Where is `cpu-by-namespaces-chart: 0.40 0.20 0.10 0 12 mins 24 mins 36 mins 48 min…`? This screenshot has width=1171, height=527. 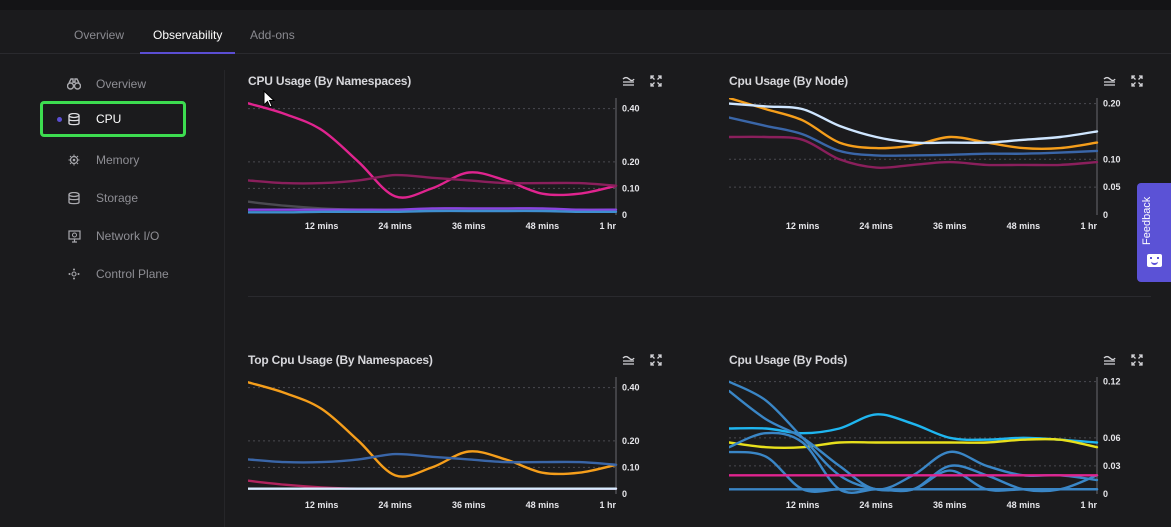
cpu-by-namespaces-chart: 0.40 0.20 0.10 0 12 mins 24 mins 36 mins 48 min… is located at coordinates (444, 164).